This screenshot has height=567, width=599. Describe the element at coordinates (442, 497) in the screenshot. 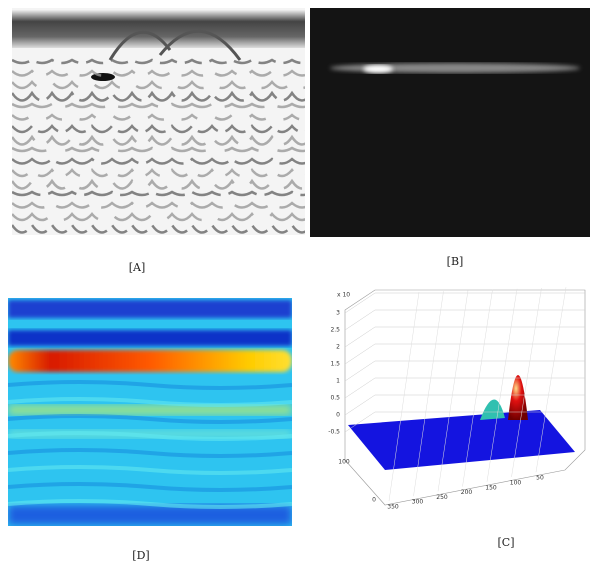

I see `x-tick-label: 250` at that location.